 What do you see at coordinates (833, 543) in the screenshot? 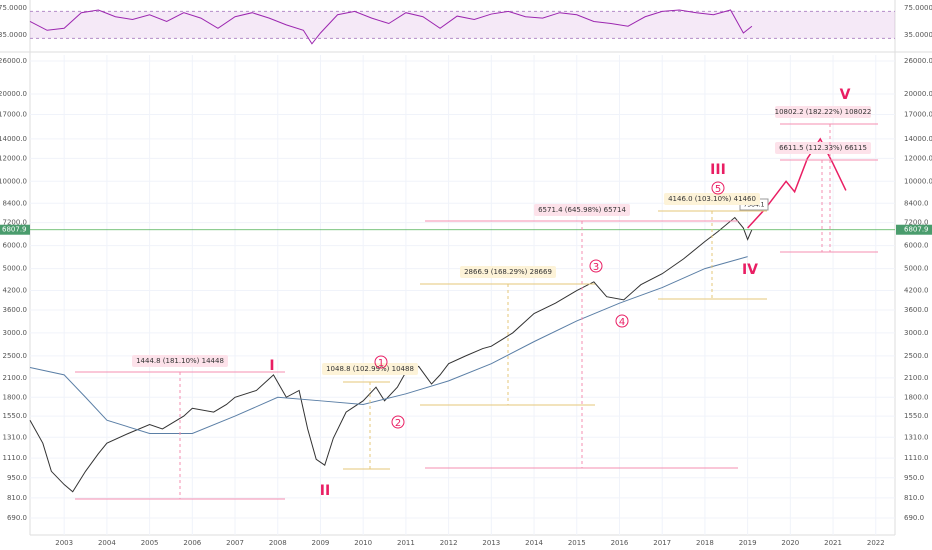
I see `x-tick-label: 2021` at bounding box center [833, 543].